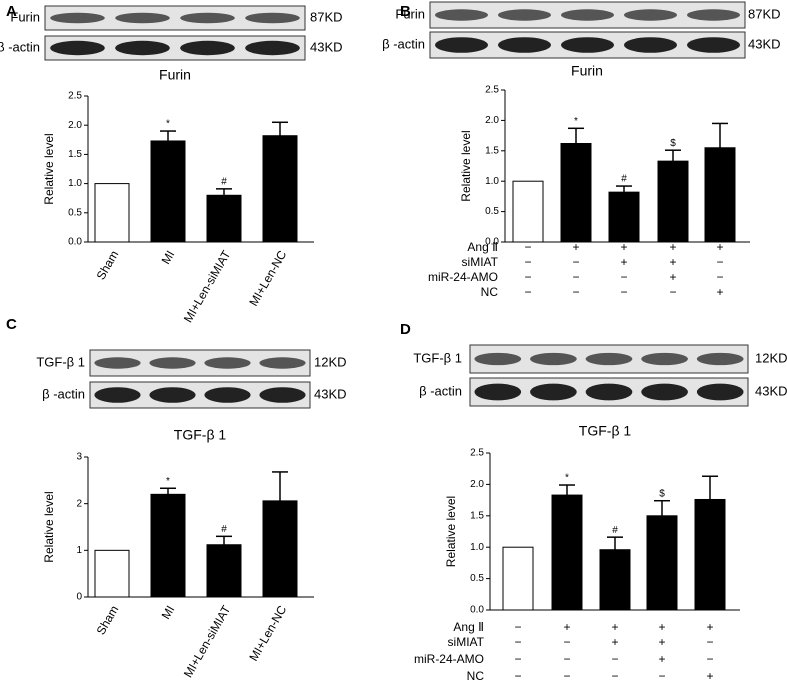 This screenshot has width=787, height=697. What do you see at coordinates (168, 257) in the screenshot?
I see `x-tick-label: MI` at bounding box center [168, 257].